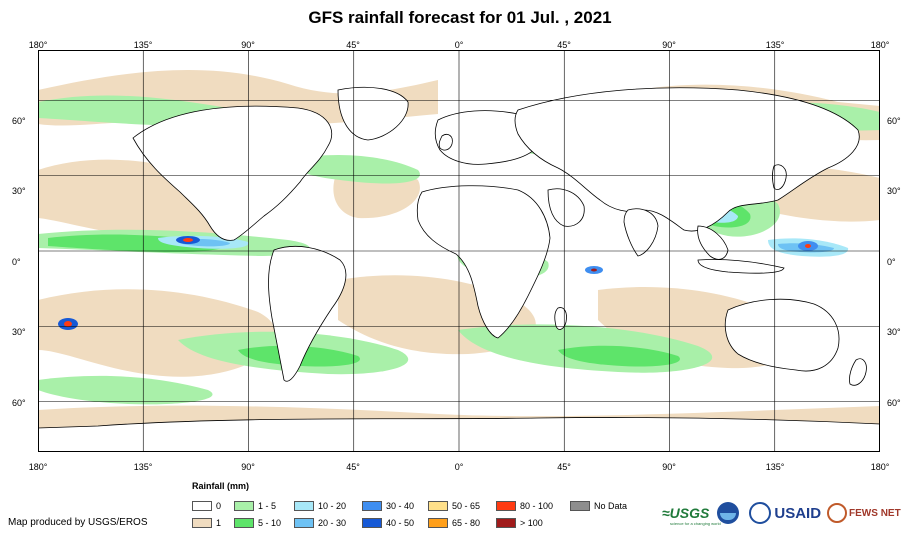 The height and width of the screenshot is (539, 920). What do you see at coordinates (78, 522) in the screenshot?
I see `credit-text: Map produced by USGS/EROS` at bounding box center [78, 522].